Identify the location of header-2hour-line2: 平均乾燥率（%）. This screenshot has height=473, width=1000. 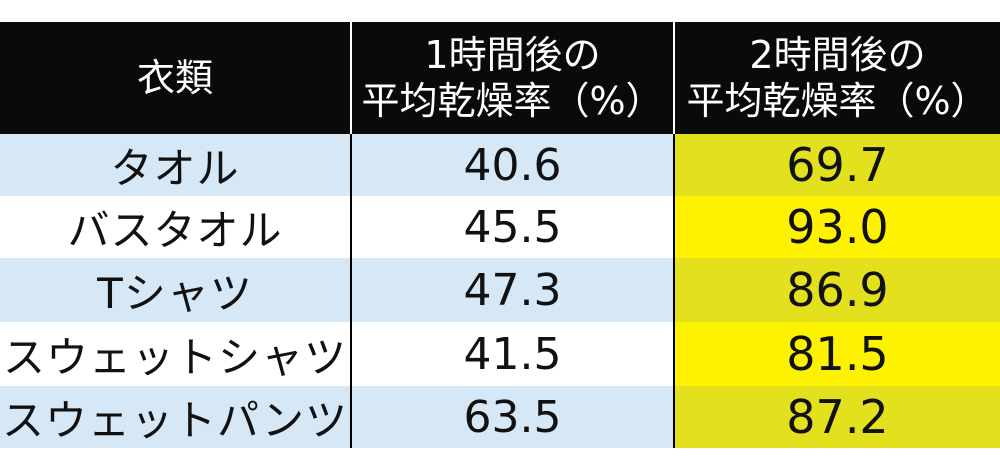
(837, 101).